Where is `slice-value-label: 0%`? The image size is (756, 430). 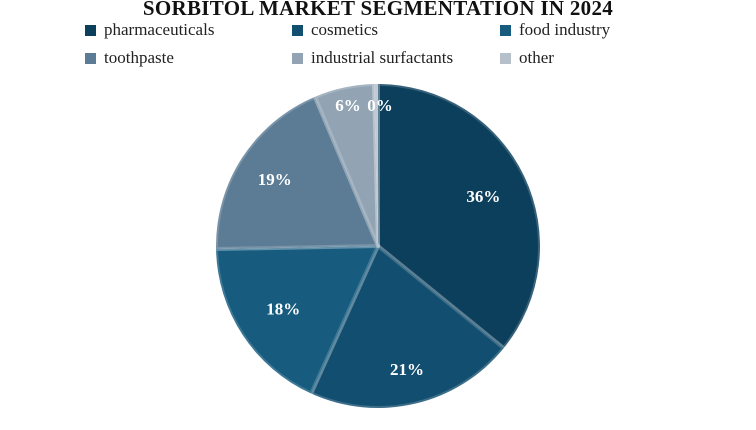
slice-value-label: 0% is located at coordinates (380, 105).